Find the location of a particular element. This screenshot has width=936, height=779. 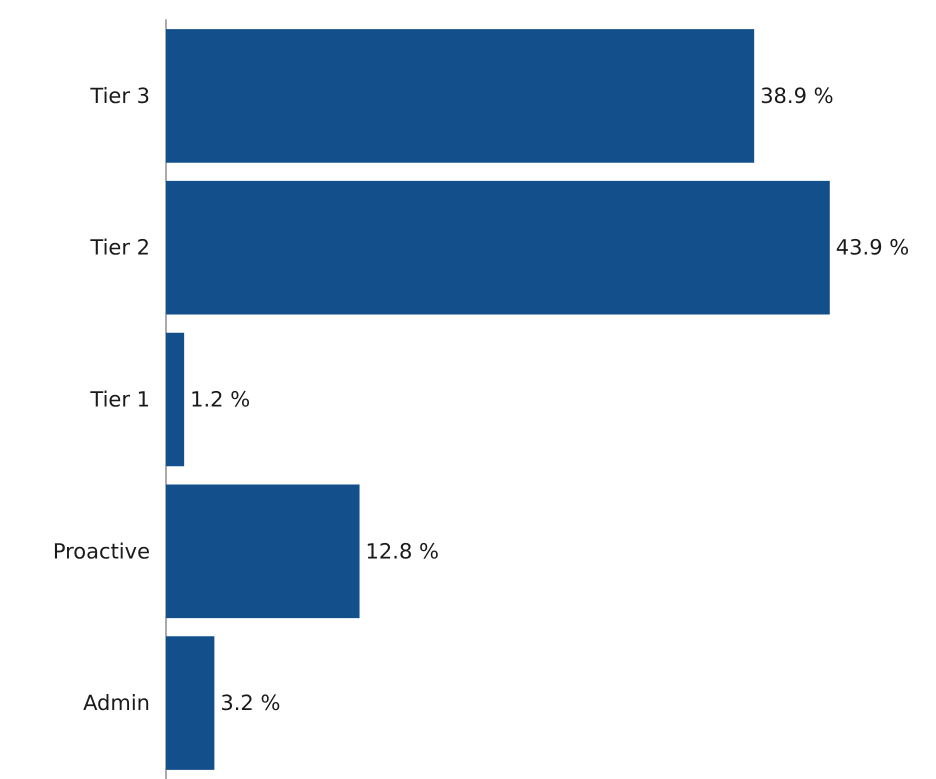

y-tick-label: Admin is located at coordinates (116, 703).